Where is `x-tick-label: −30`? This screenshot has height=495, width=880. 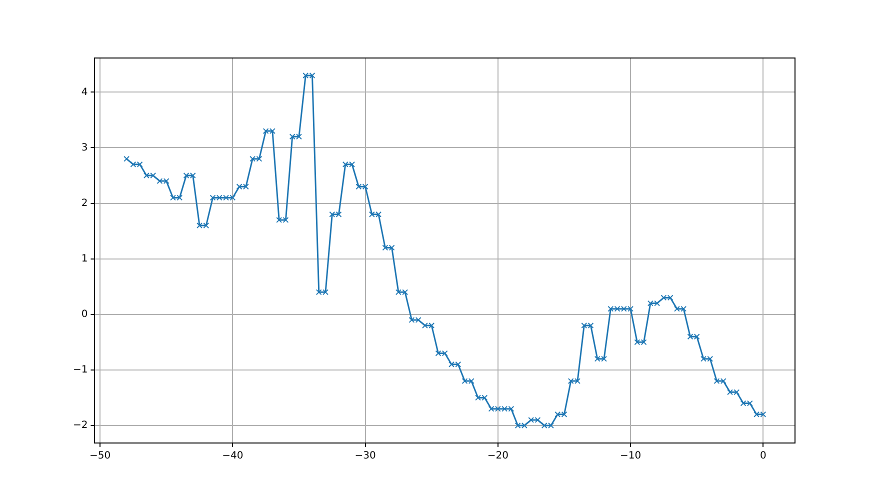
x-tick-label: −30 is located at coordinates (365, 456).